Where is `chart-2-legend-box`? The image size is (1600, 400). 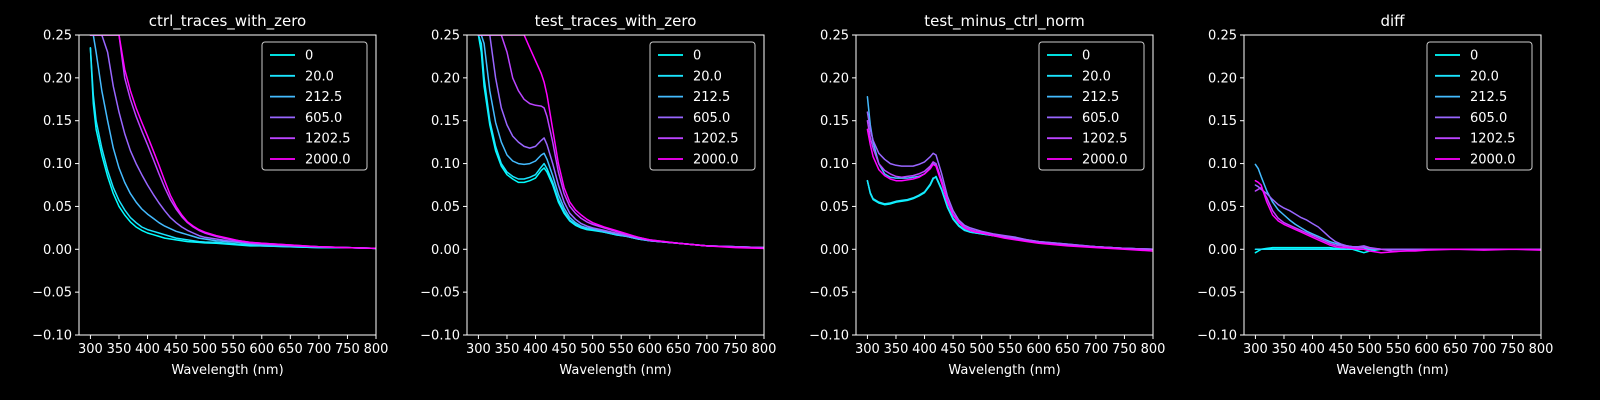 chart-2-legend-box is located at coordinates (702, 106).